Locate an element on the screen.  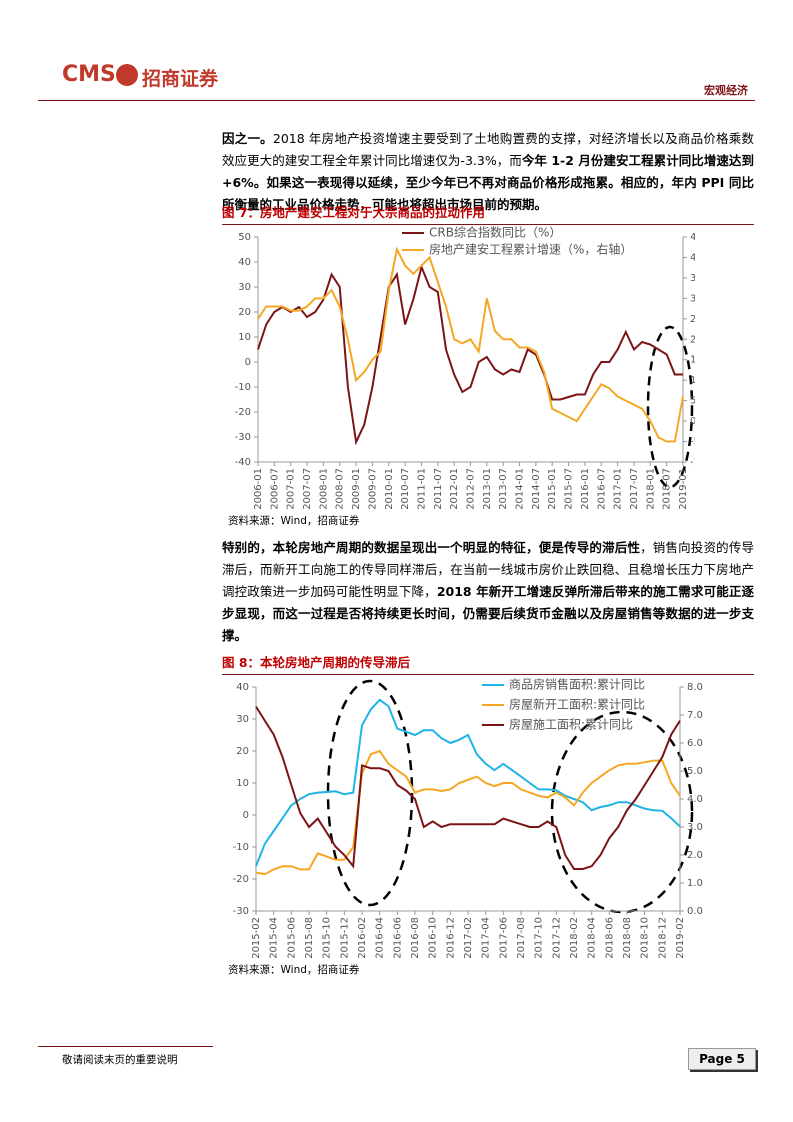
x-tick-label: 2007-07 is located at coordinates (307, 489).